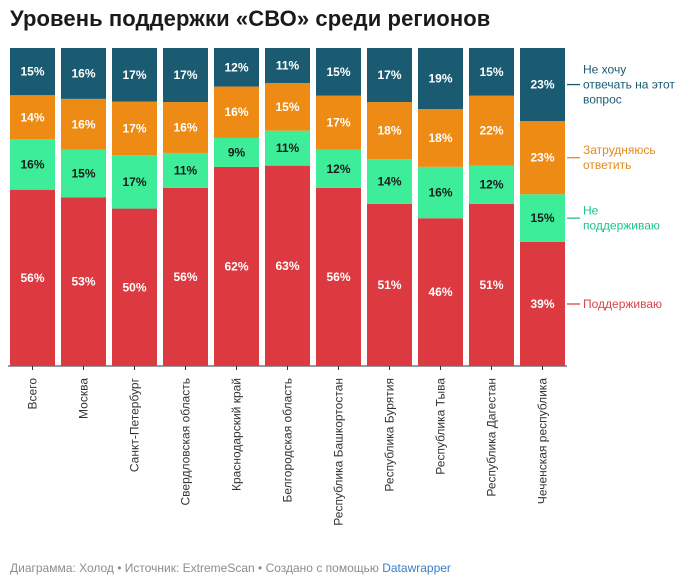 This screenshot has height=580, width=690. I want to click on data-label-hesitate-10: 23%, so click(542, 158).